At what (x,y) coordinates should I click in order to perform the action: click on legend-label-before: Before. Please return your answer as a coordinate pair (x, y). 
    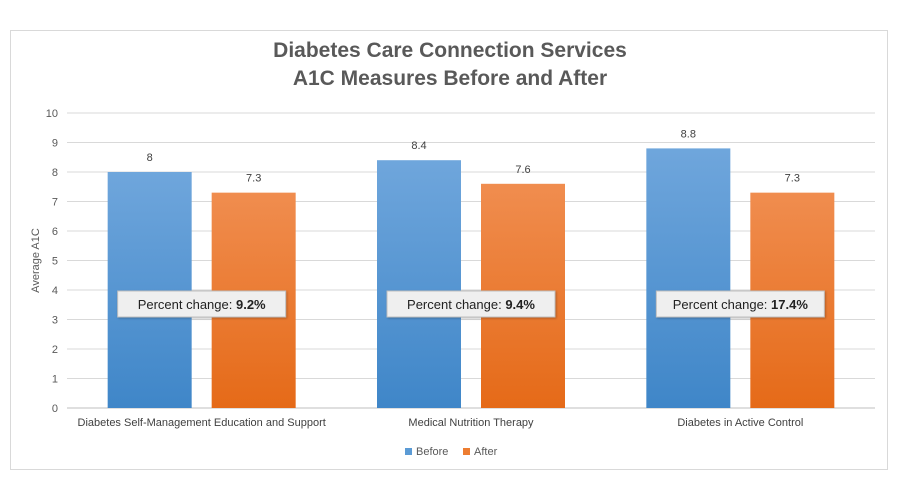
    Looking at the image, I should click on (432, 452).